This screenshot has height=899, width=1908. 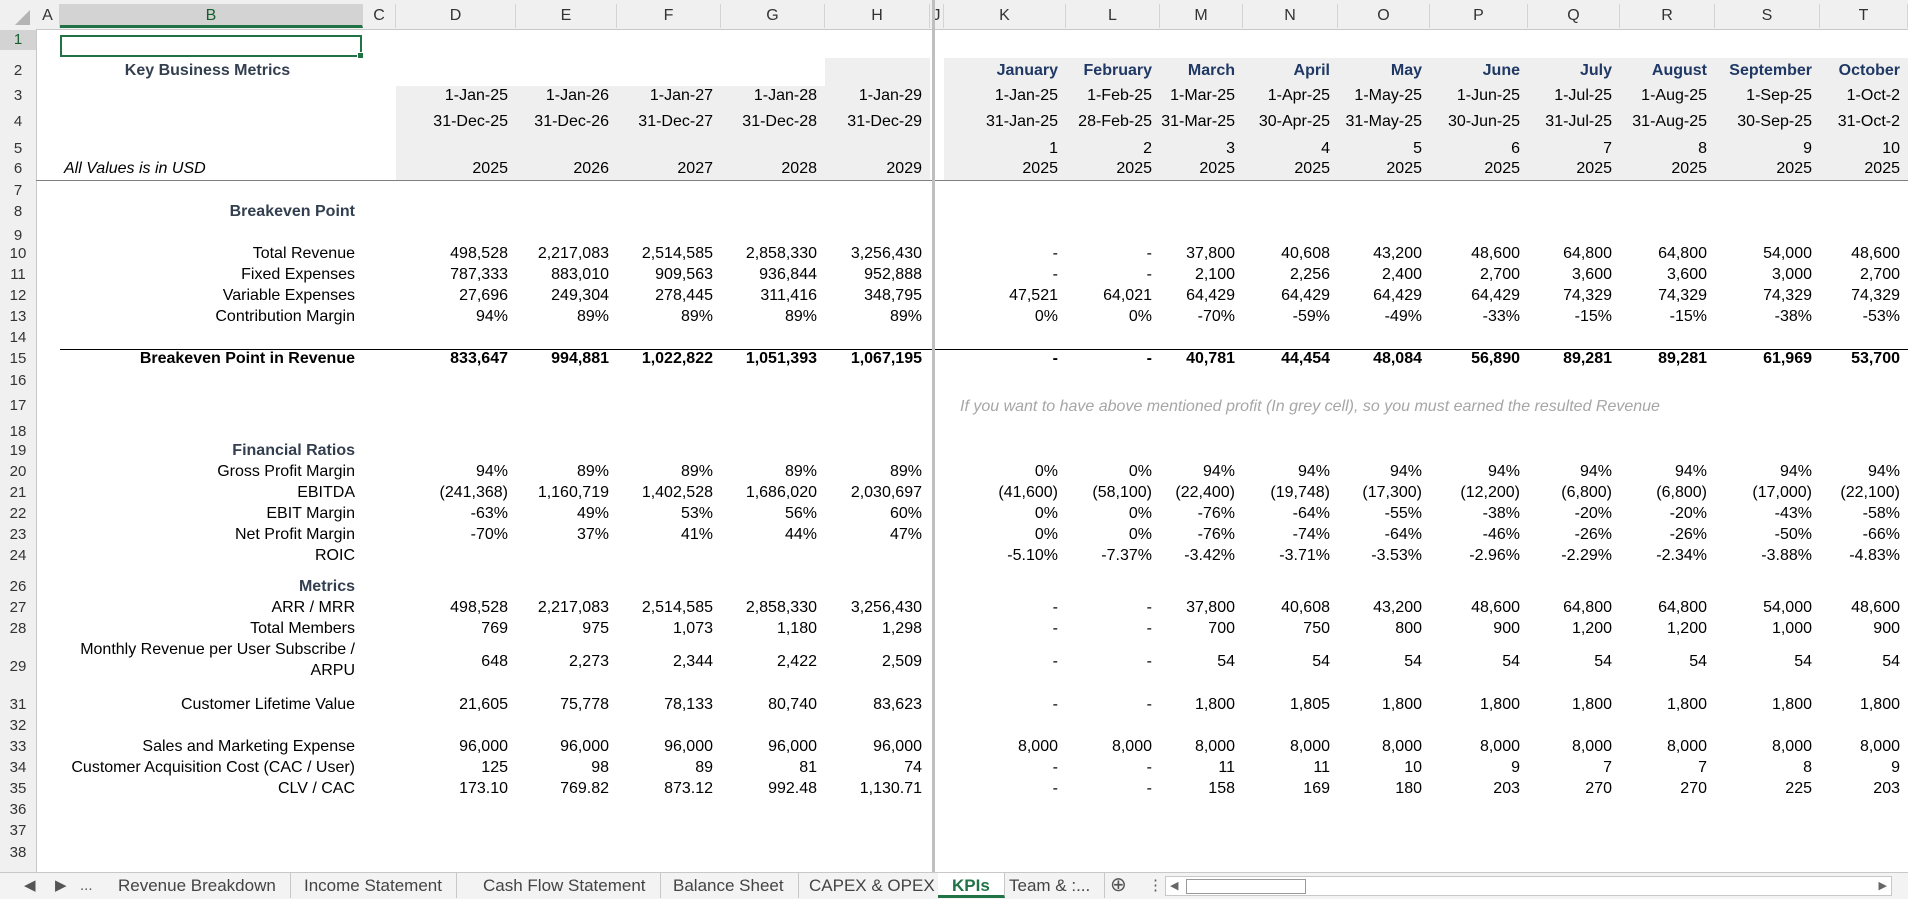 I want to click on row-header-32: 32, so click(x=18, y=725).